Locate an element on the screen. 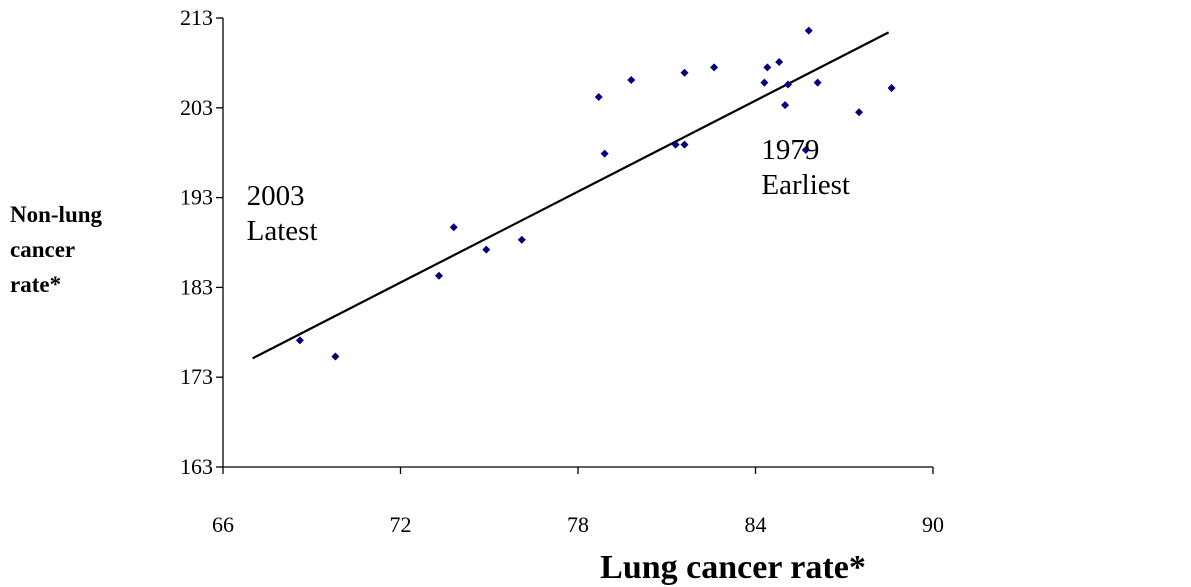 This screenshot has height=587, width=1191. y-tick-label: 173 is located at coordinates (196, 376).